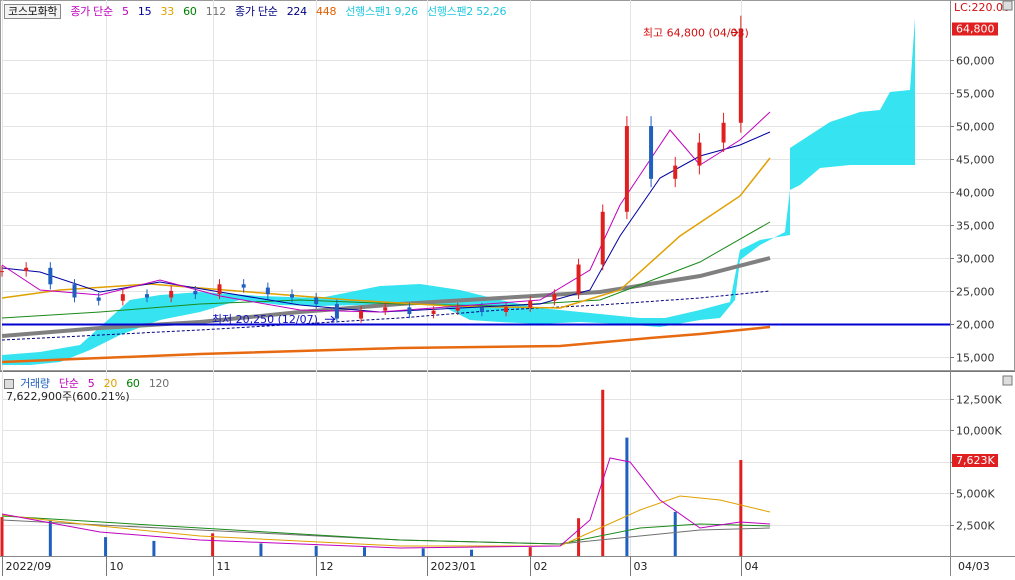 This screenshot has height=580, width=1015. Describe the element at coordinates (975, 461) in the screenshot. I see `volume-tag` at that location.